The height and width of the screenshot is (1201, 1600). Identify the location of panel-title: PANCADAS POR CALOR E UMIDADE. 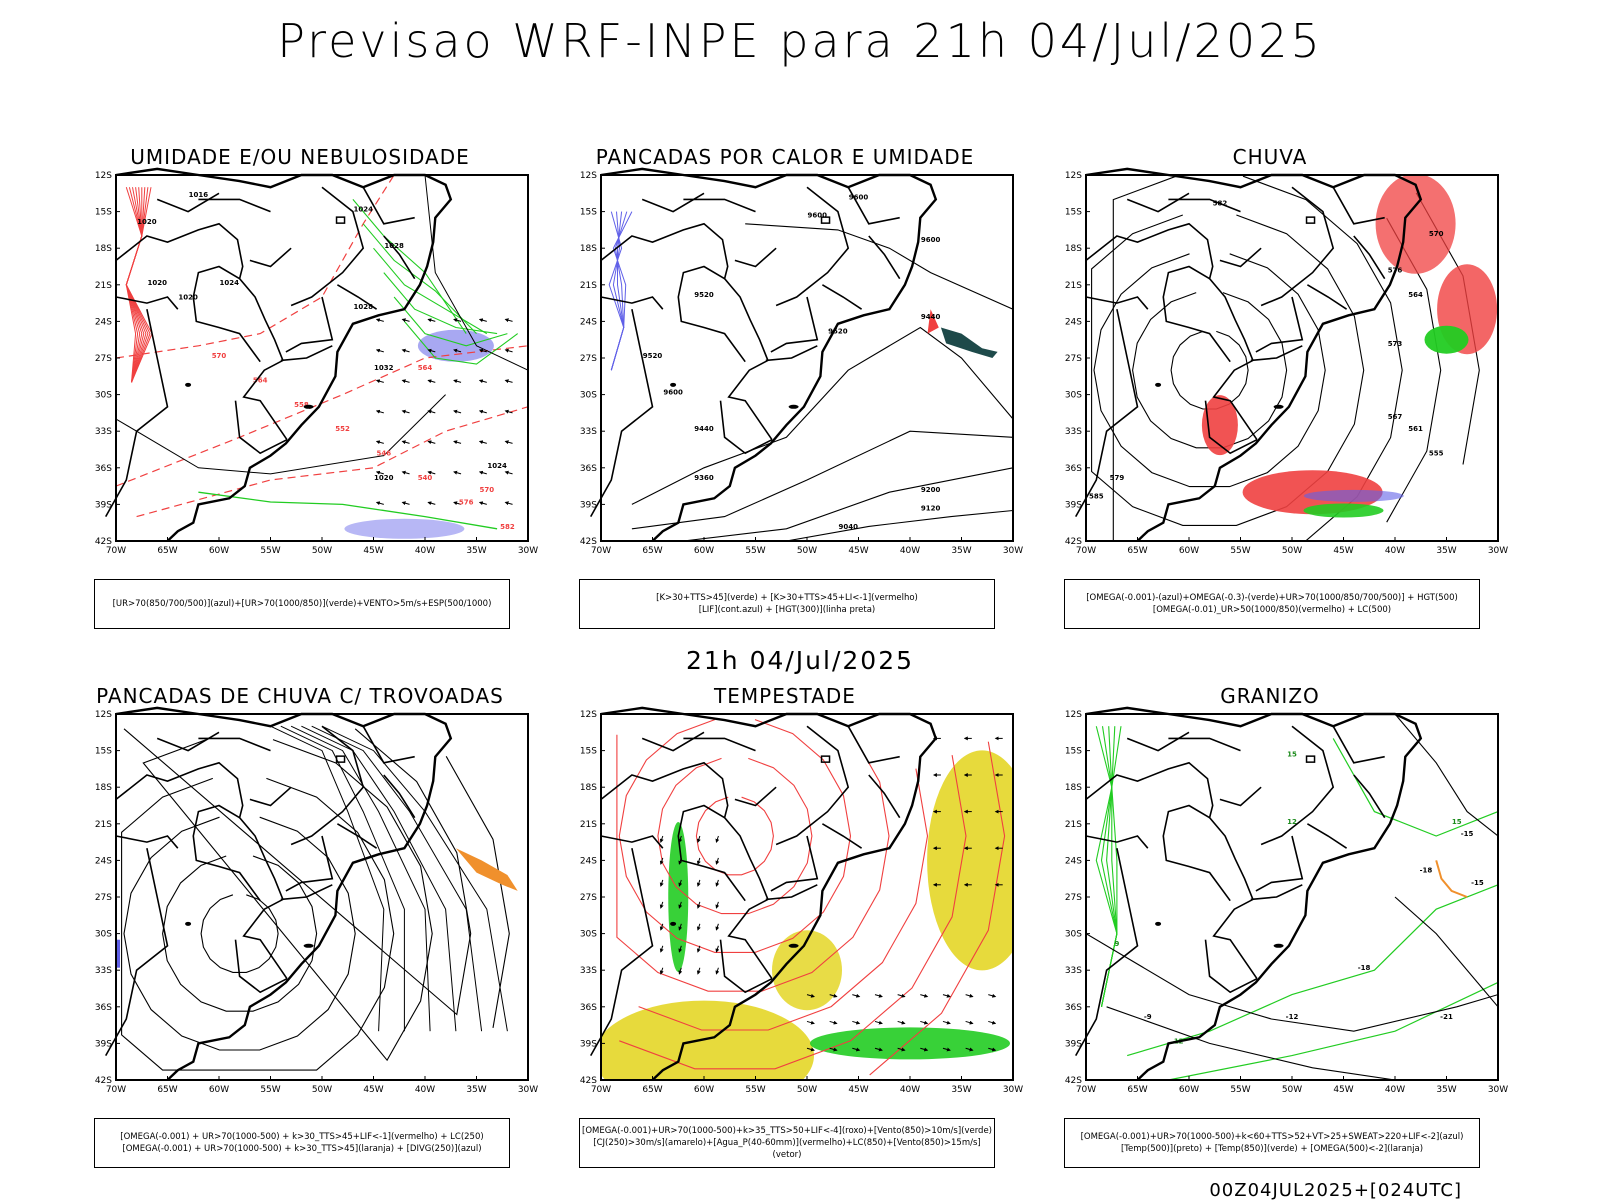
(785, 157).